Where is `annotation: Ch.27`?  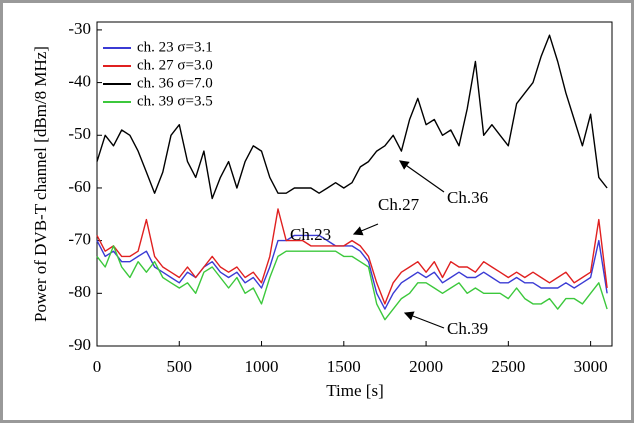
annotation: Ch.27 is located at coordinates (399, 204).